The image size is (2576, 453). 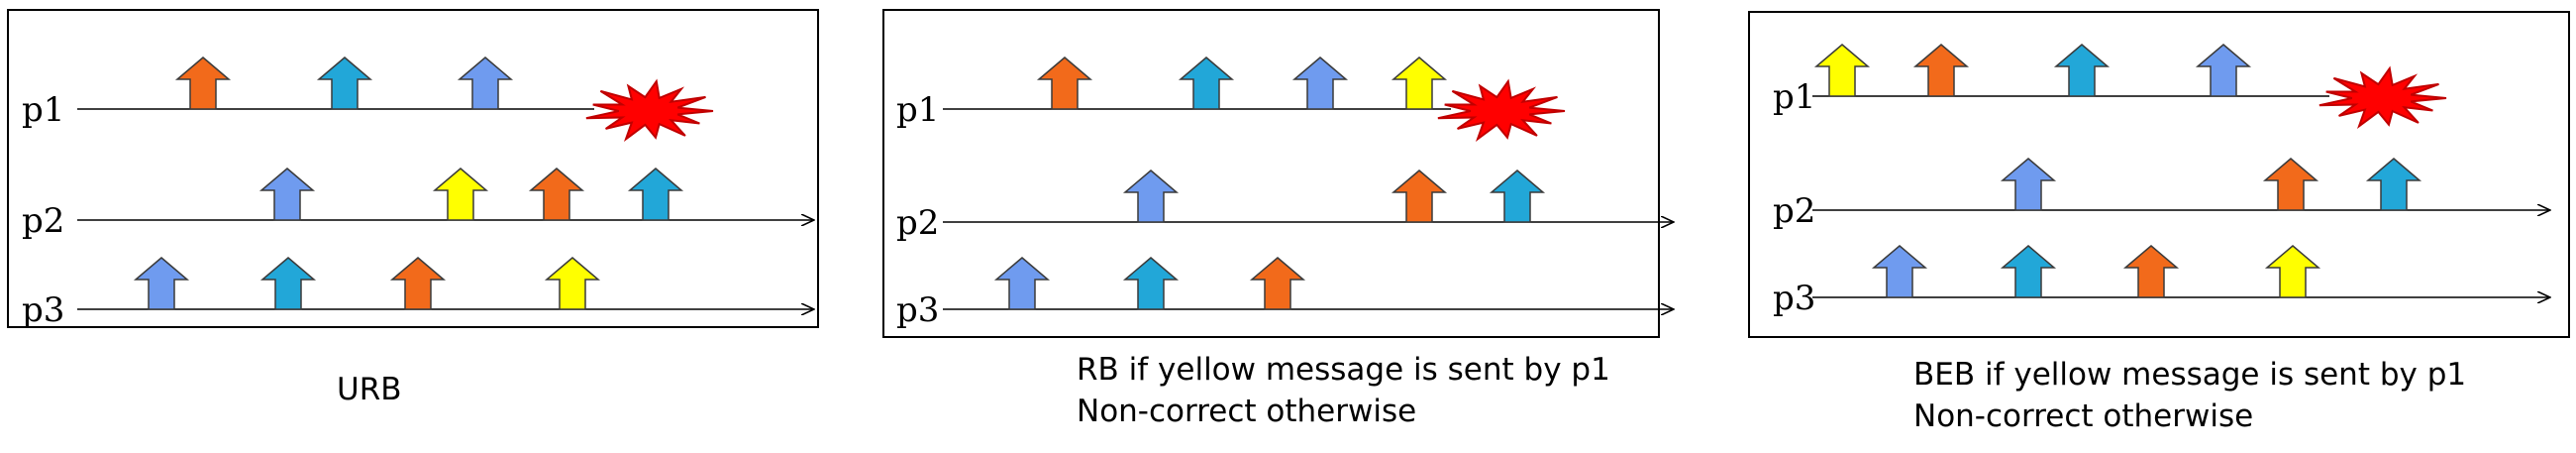 What do you see at coordinates (1343, 370) in the screenshot?
I see `caption-line: RB if yellow message is sent by p1` at bounding box center [1343, 370].